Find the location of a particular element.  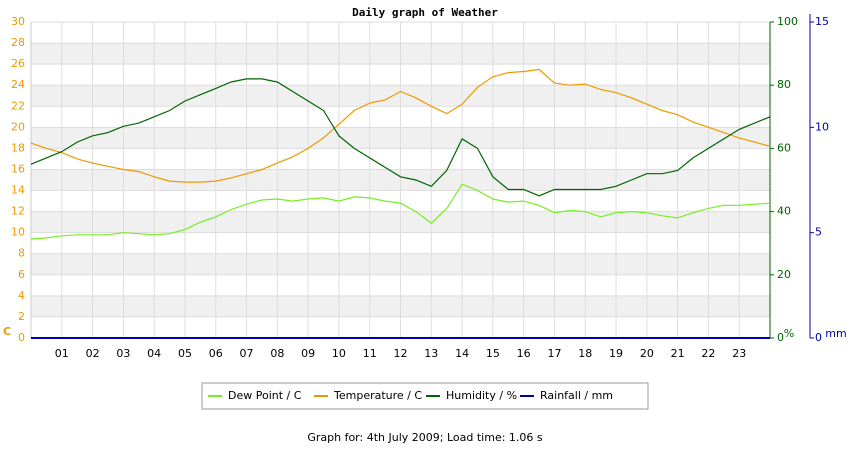

x-tick-label: 16 is located at coordinates (524, 353).